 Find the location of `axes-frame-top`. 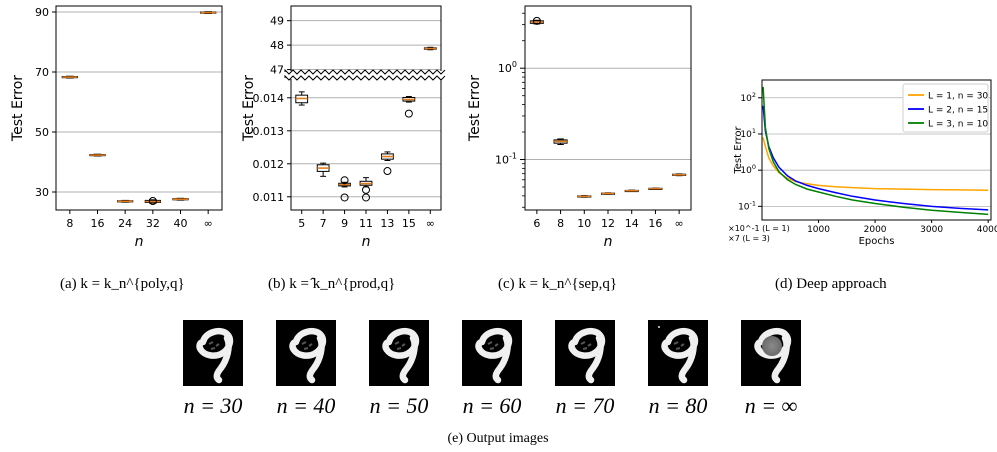

axes-frame-top is located at coordinates (366, 38).